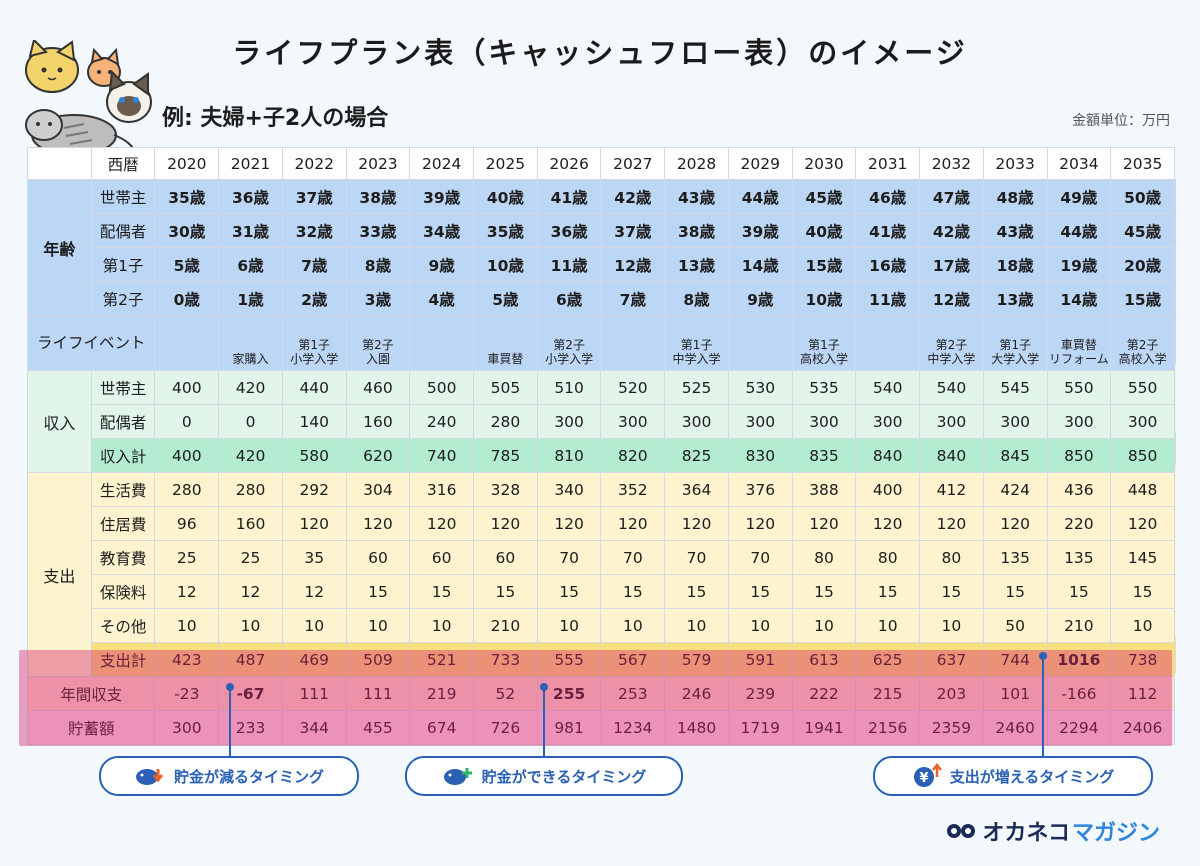 The image size is (1200, 866). Describe the element at coordinates (378, 421) in the screenshot. I see `income-cell: 160` at that location.